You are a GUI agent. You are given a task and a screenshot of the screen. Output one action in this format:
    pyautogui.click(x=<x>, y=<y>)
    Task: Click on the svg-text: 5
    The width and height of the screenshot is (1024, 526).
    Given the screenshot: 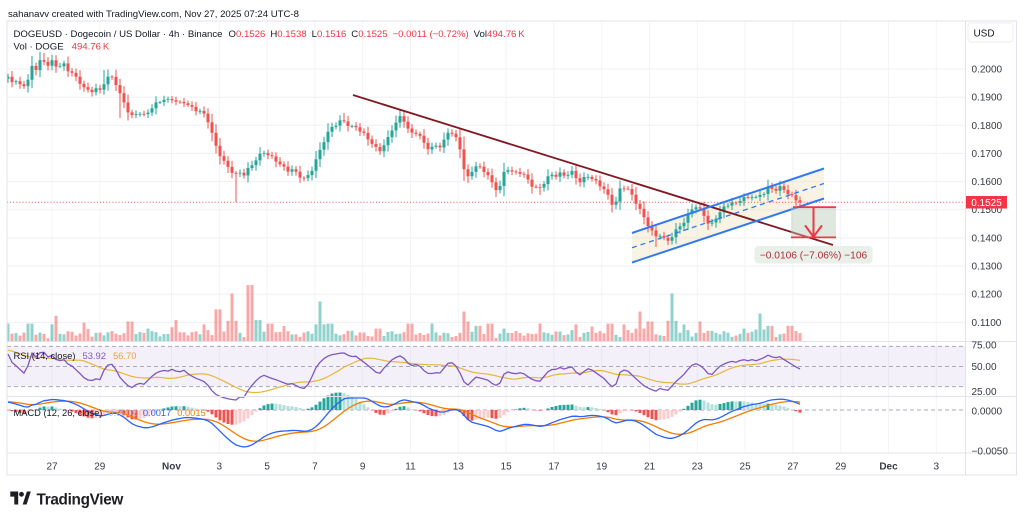 What is the action you would take?
    pyautogui.click(x=267, y=467)
    